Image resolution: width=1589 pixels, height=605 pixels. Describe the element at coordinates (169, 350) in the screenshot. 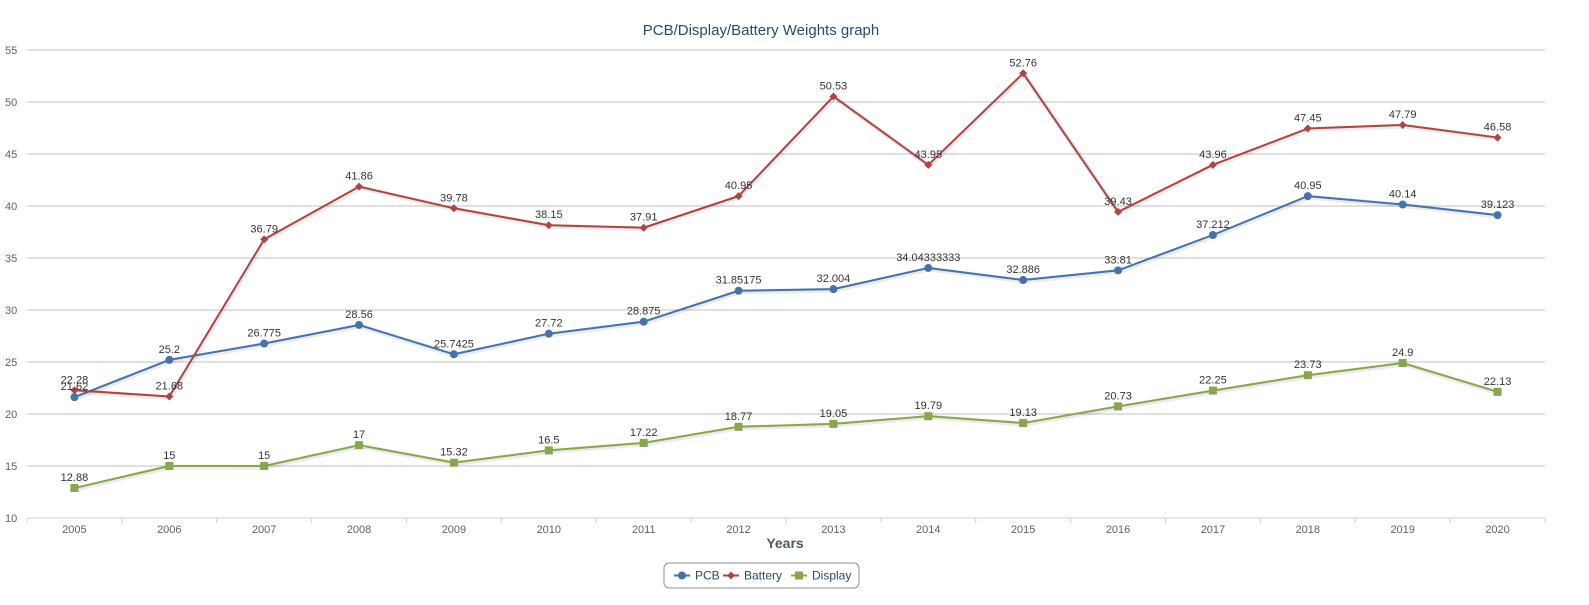

I see `data-label-pcb: 25.2` at that location.